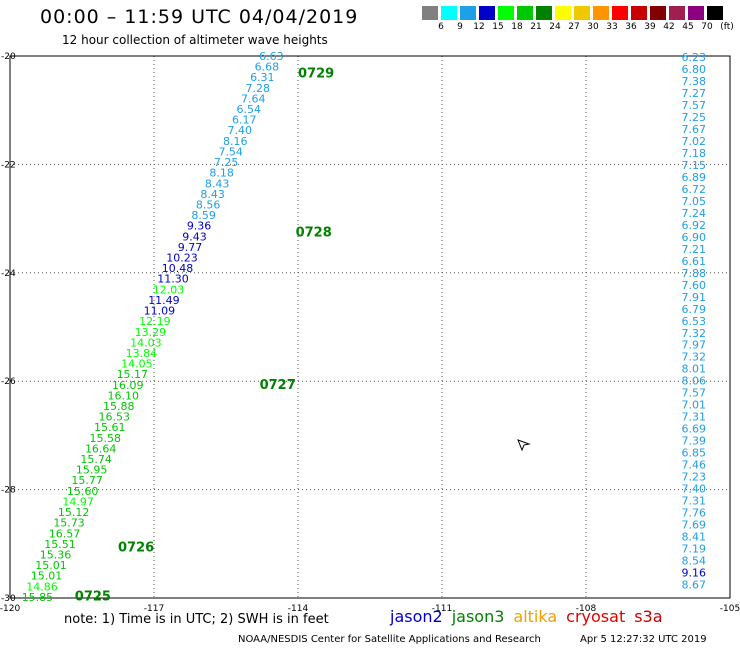 The image size is (740, 650). What do you see at coordinates (694, 417) in the screenshot?
I see `wave-height-label: 7.31` at bounding box center [694, 417].